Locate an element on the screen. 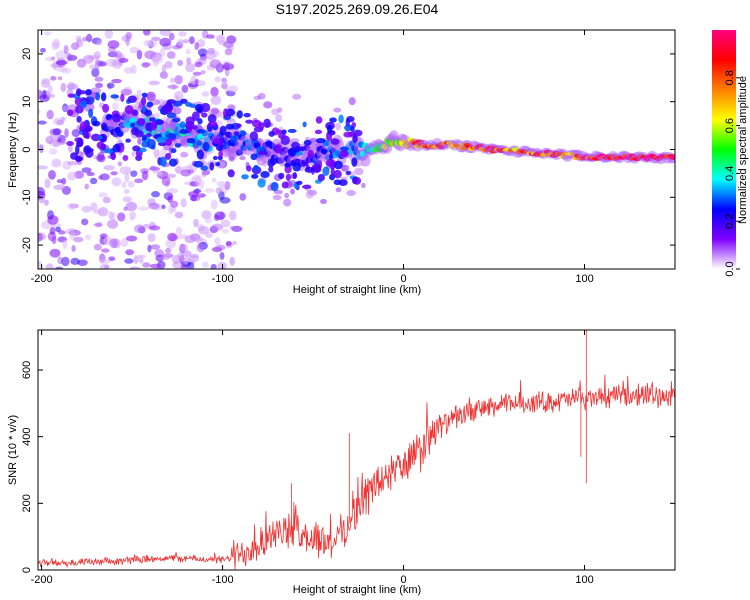 Image resolution: width=750 pixels, height=600 pixels. x-tick-label: 0 is located at coordinates (403, 580).